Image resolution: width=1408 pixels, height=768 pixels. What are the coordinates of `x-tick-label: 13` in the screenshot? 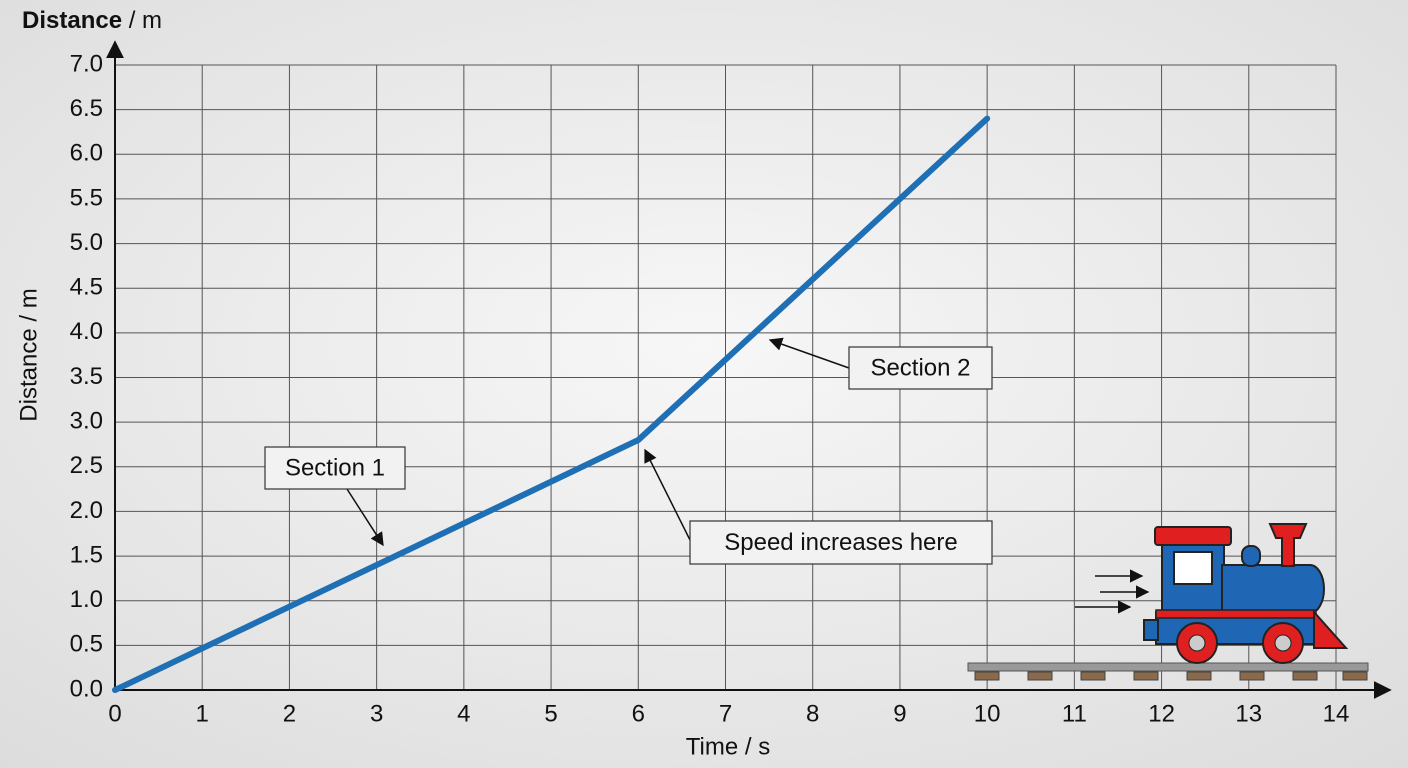 It's located at (1248, 713).